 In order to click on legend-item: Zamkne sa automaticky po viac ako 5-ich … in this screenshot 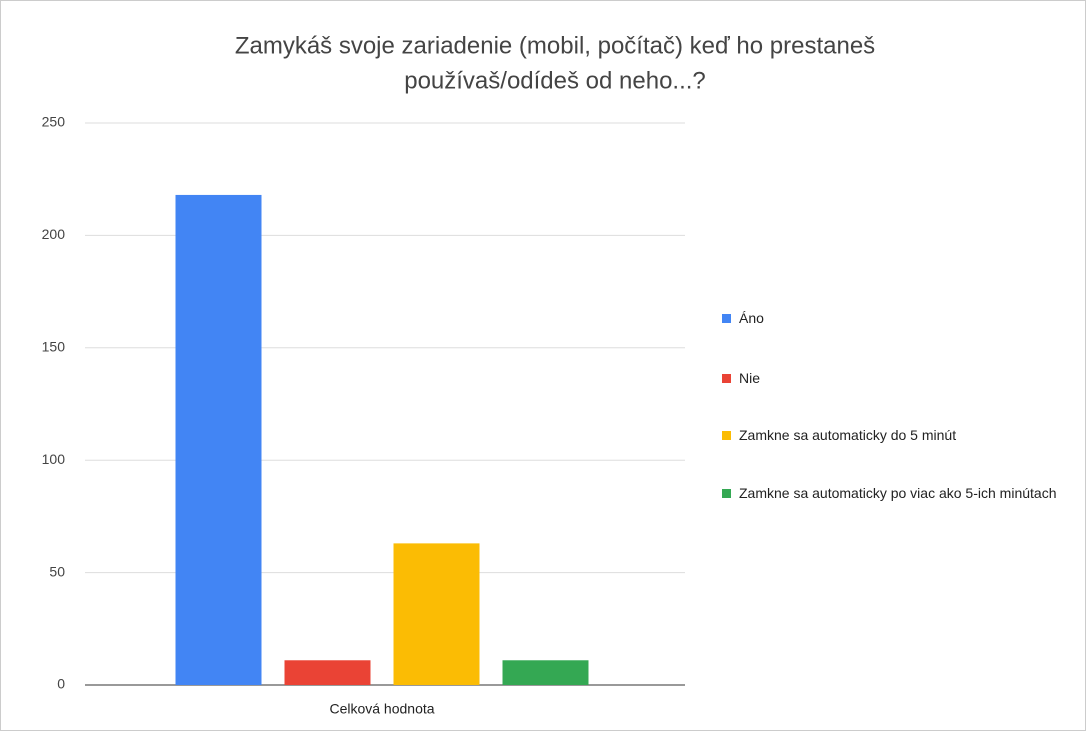, I will do `click(895, 493)`.